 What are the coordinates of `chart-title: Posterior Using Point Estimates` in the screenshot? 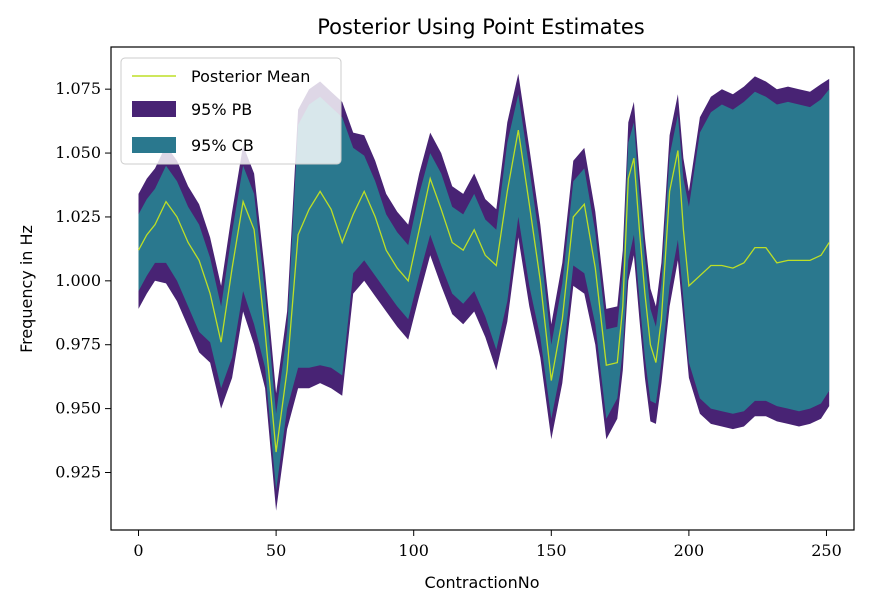 It's located at (480, 27).